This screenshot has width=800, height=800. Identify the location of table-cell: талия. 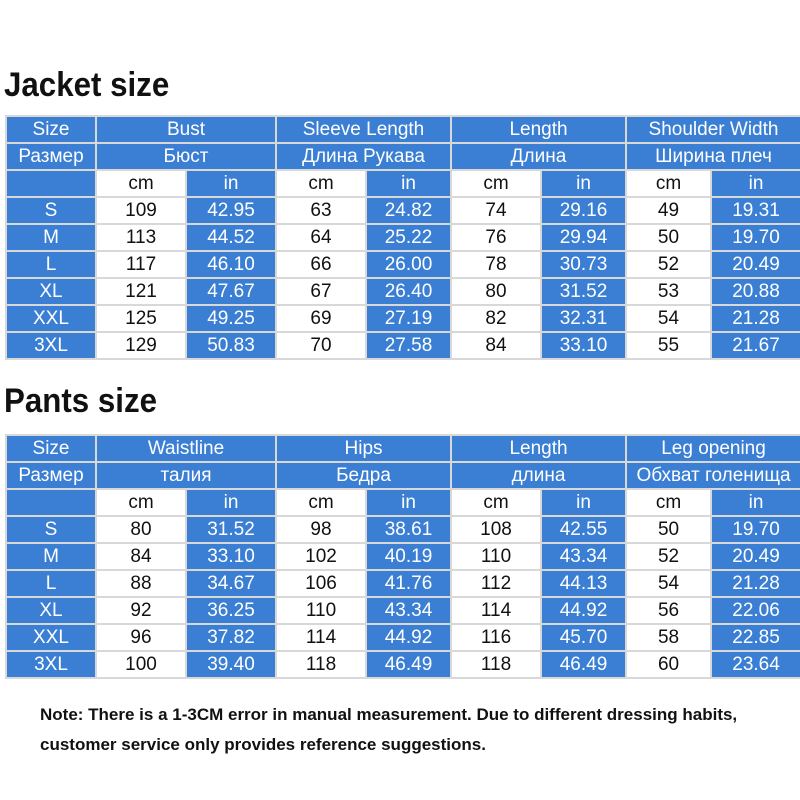
(186, 475).